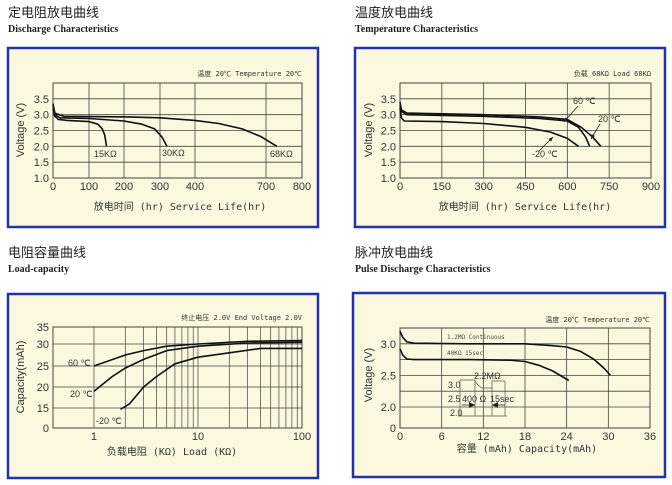 The image size is (672, 485). Describe the element at coordinates (41, 163) in the screenshot. I see `y-tick-label: 1.5` at that location.